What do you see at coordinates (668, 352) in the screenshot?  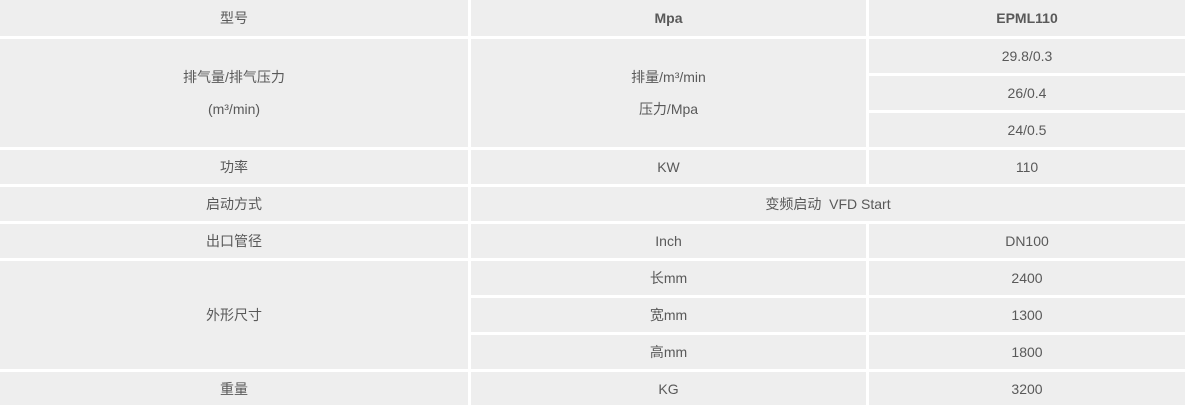 I see `dimension-height-unit-cell: 高mm` at bounding box center [668, 352].